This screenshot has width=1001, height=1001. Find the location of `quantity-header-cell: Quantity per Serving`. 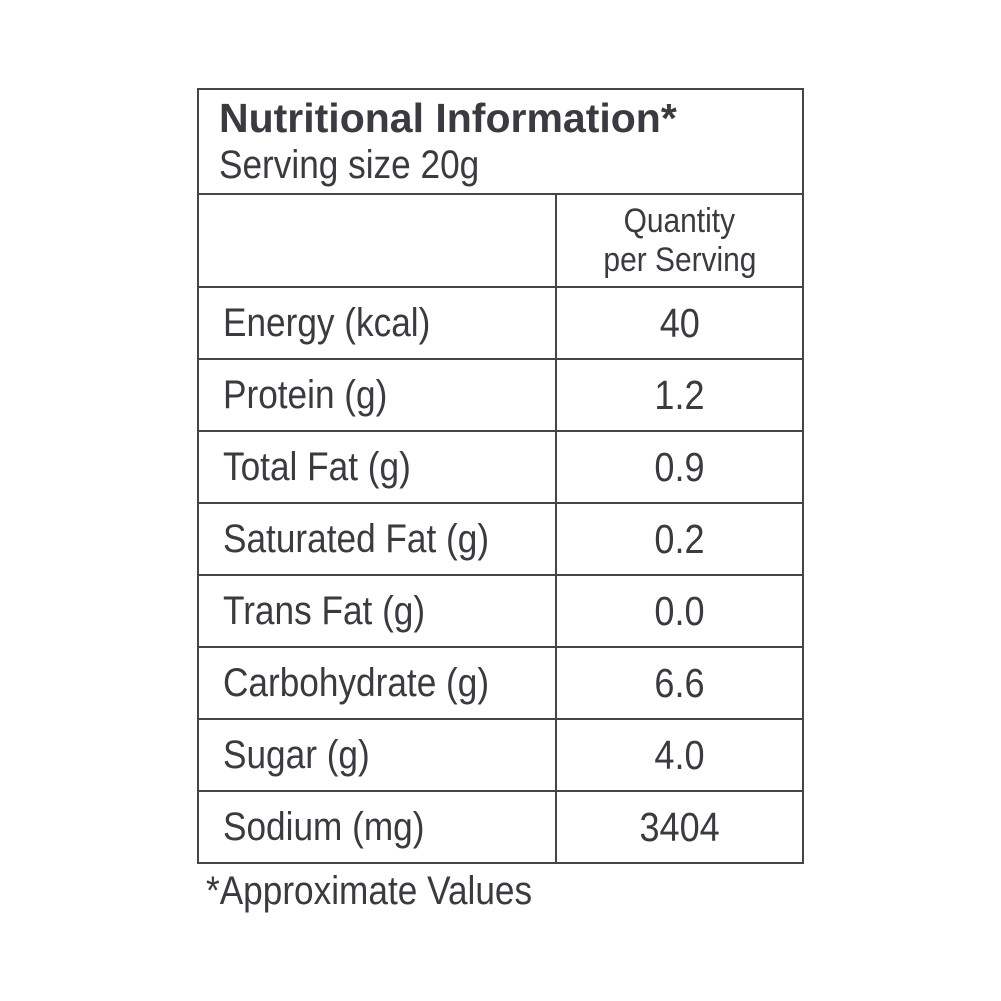

quantity-header-cell: Quantity per Serving is located at coordinates (679, 240).